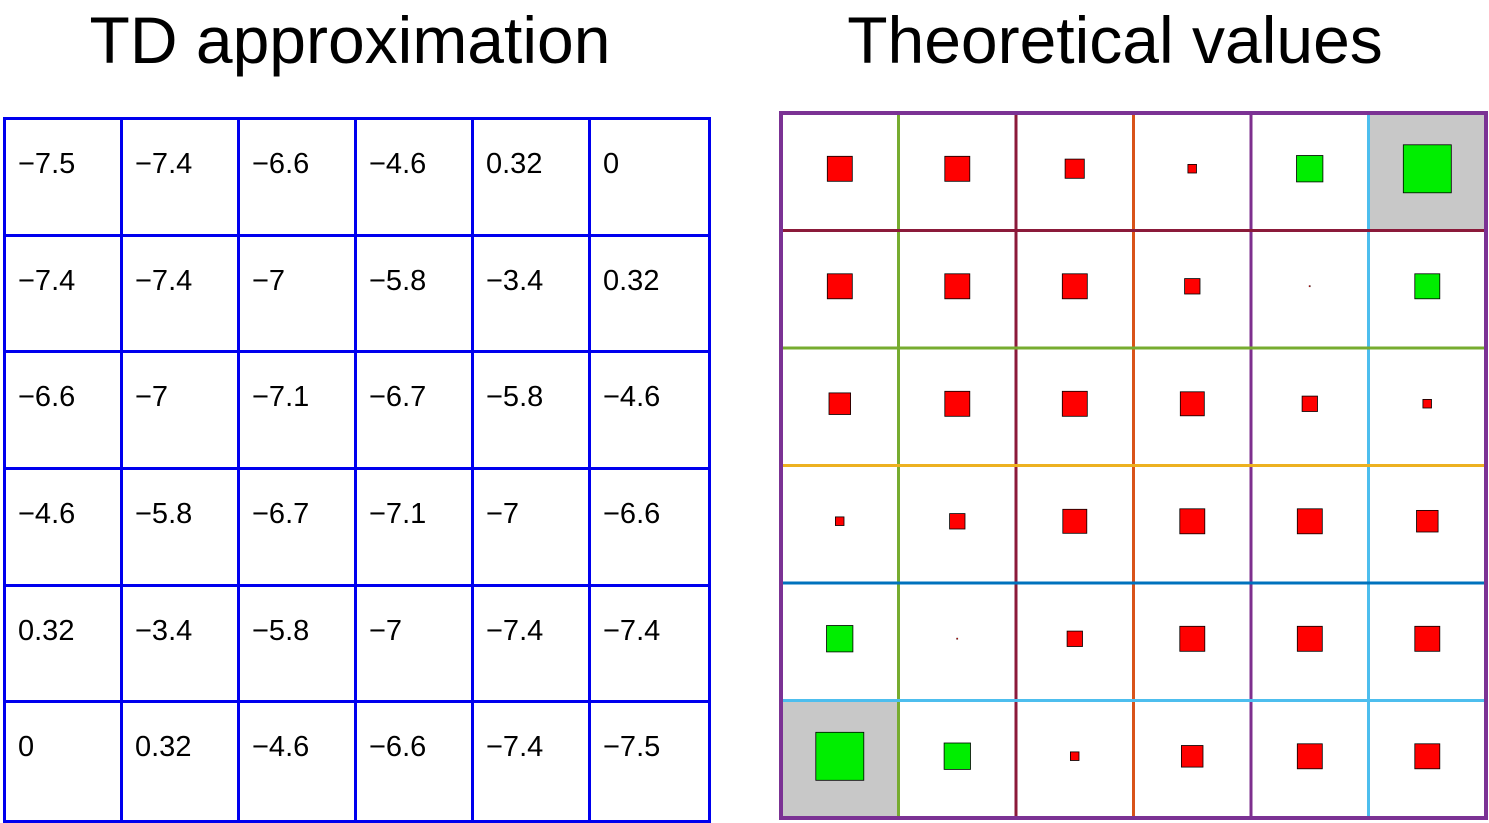 The height and width of the screenshot is (823, 1489). I want to click on td-cell-value: −3.4, so click(164, 630).